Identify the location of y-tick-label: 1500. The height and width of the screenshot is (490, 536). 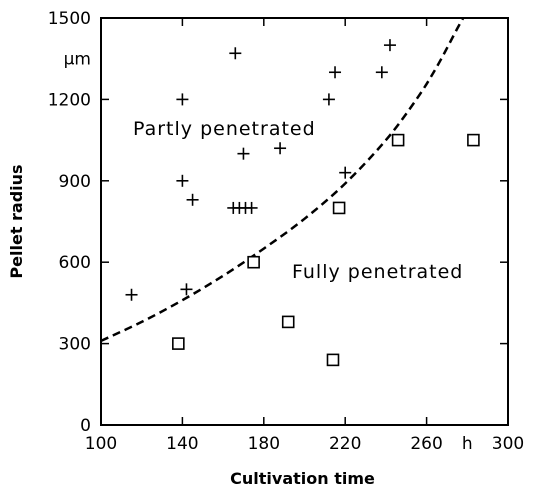
(69, 19).